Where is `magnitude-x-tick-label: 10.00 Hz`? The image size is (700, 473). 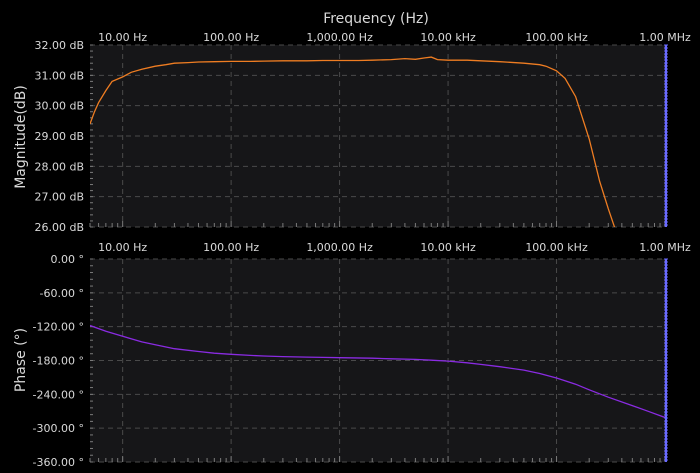 magnitude-x-tick-label: 10.00 Hz is located at coordinates (122, 37).